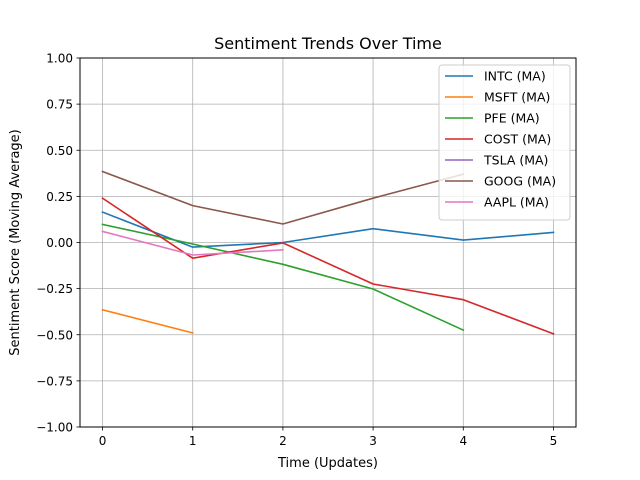 The width and height of the screenshot is (640, 480). Describe the element at coordinates (283, 197) in the screenshot. I see `series-line-goog-ma` at that location.